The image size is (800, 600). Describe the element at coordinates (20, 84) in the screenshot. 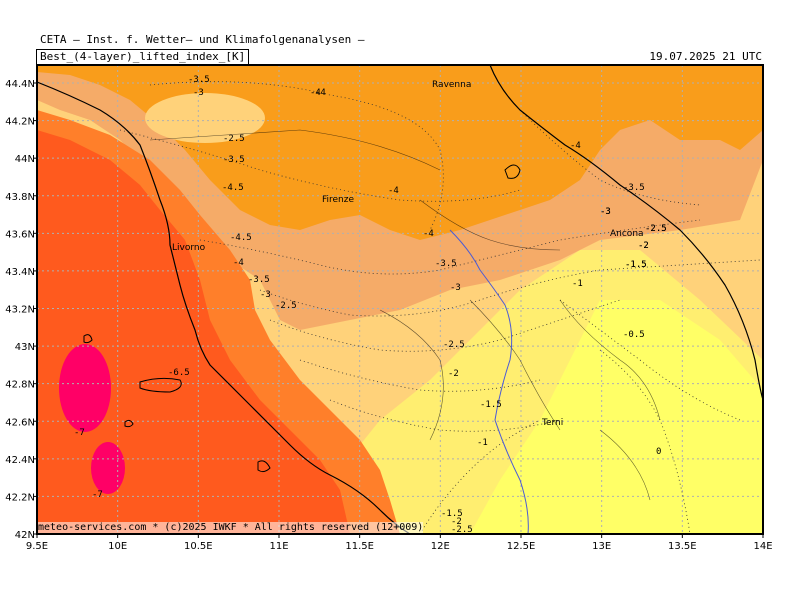

I see `y-tick-label: 44.4N` at that location.